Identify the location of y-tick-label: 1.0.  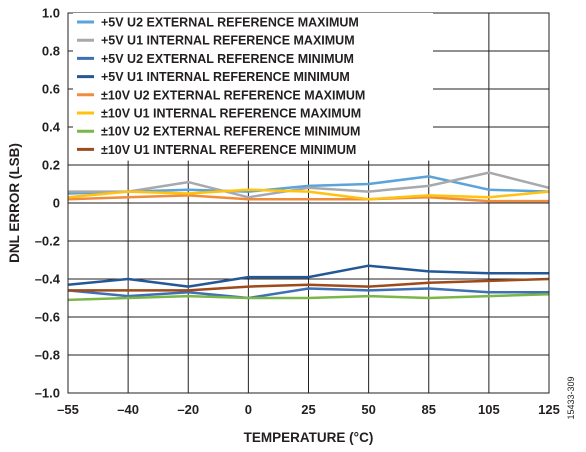
(51, 13).